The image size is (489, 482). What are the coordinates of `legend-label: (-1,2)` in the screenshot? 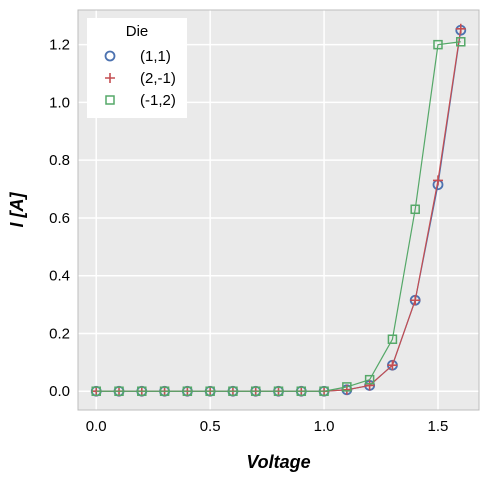 It's located at (158, 100).